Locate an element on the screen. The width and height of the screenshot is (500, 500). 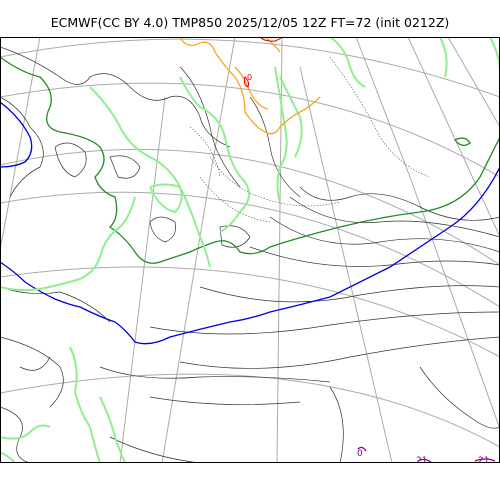
contour-label-bottom-c: 21 is located at coordinates (483, 459).